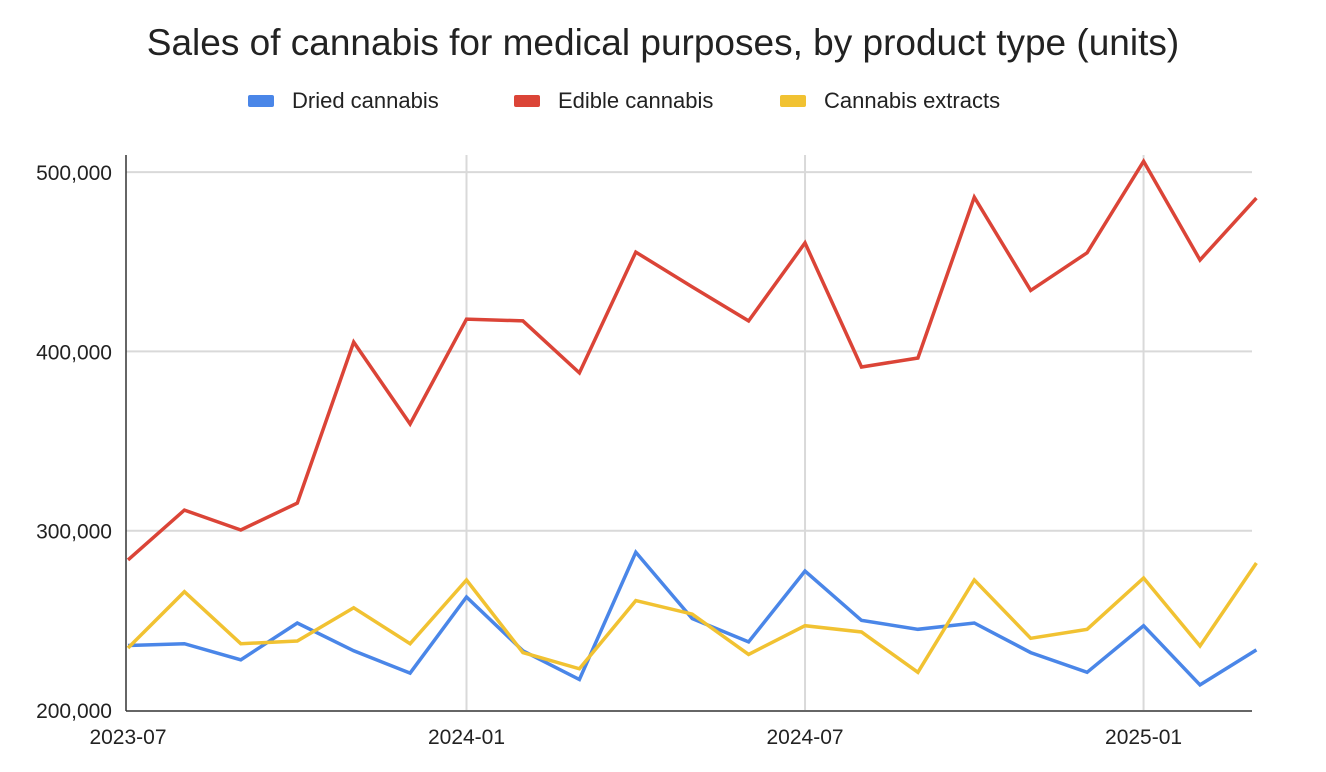  I want to click on y-tick-label: 200,000, so click(74, 711).